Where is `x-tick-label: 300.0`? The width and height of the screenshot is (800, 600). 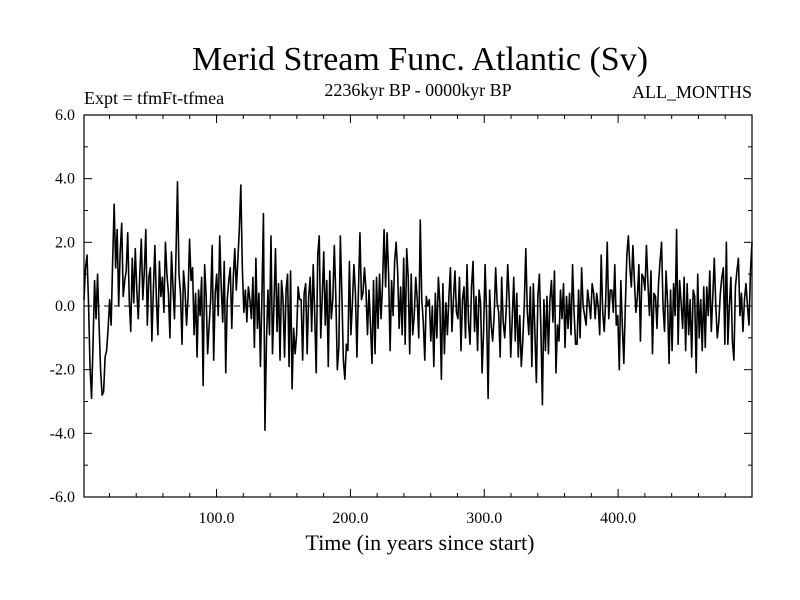
x-tick-label: 300.0 is located at coordinates (484, 518).